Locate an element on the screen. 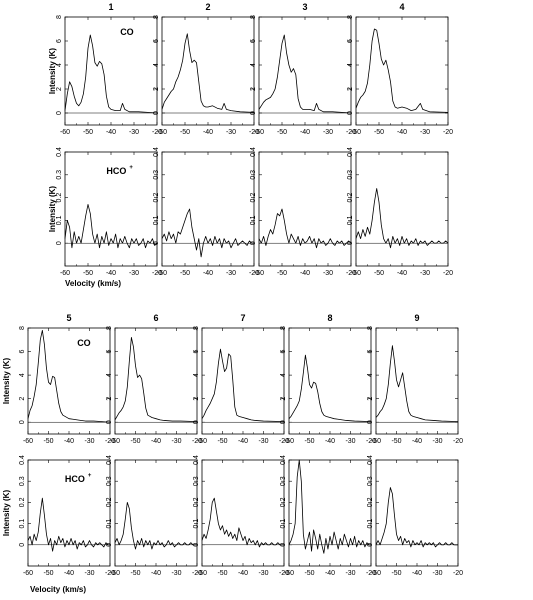  y-tick-label-g1-p1-co-4: 8 is located at coordinates (109, 328).